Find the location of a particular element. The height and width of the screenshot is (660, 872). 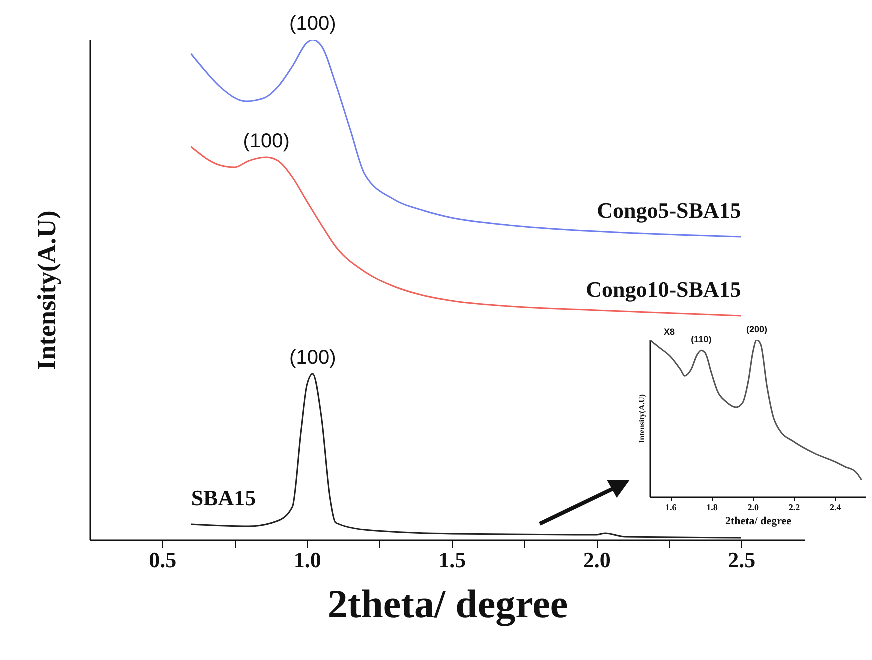

x-tick-label: 1.6 is located at coordinates (671, 507).